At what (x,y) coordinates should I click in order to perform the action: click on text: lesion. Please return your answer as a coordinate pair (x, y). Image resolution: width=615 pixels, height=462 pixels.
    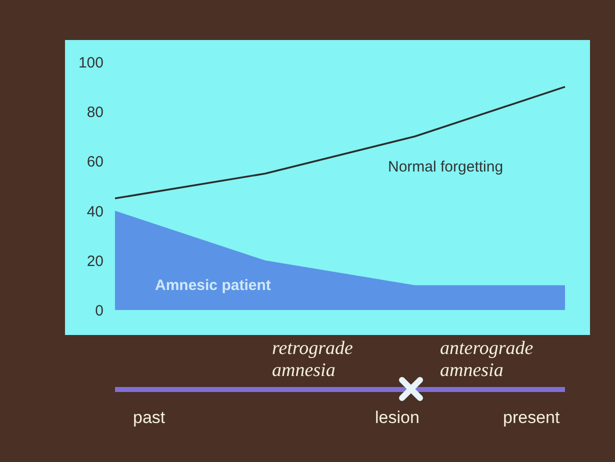
    Looking at the image, I should click on (397, 418).